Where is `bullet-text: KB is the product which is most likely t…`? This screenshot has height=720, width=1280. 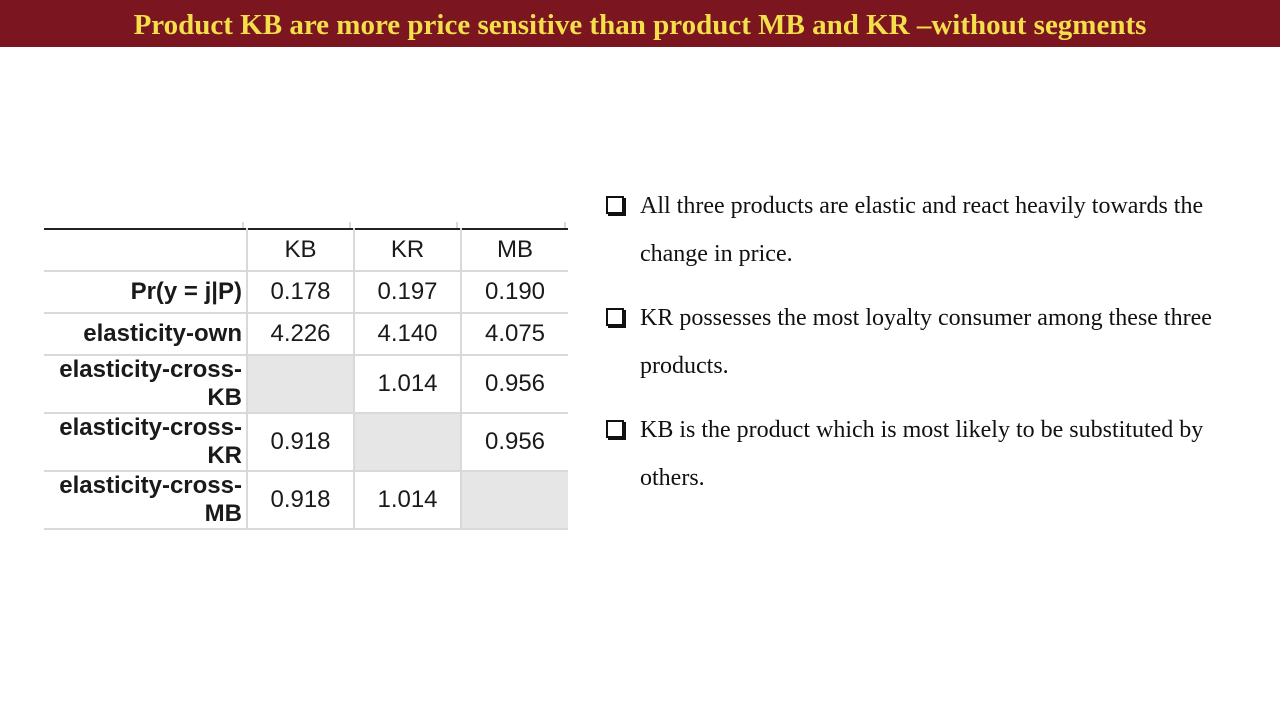
bullet-text: KB is the product which is most likely t… is located at coordinates (922, 454).